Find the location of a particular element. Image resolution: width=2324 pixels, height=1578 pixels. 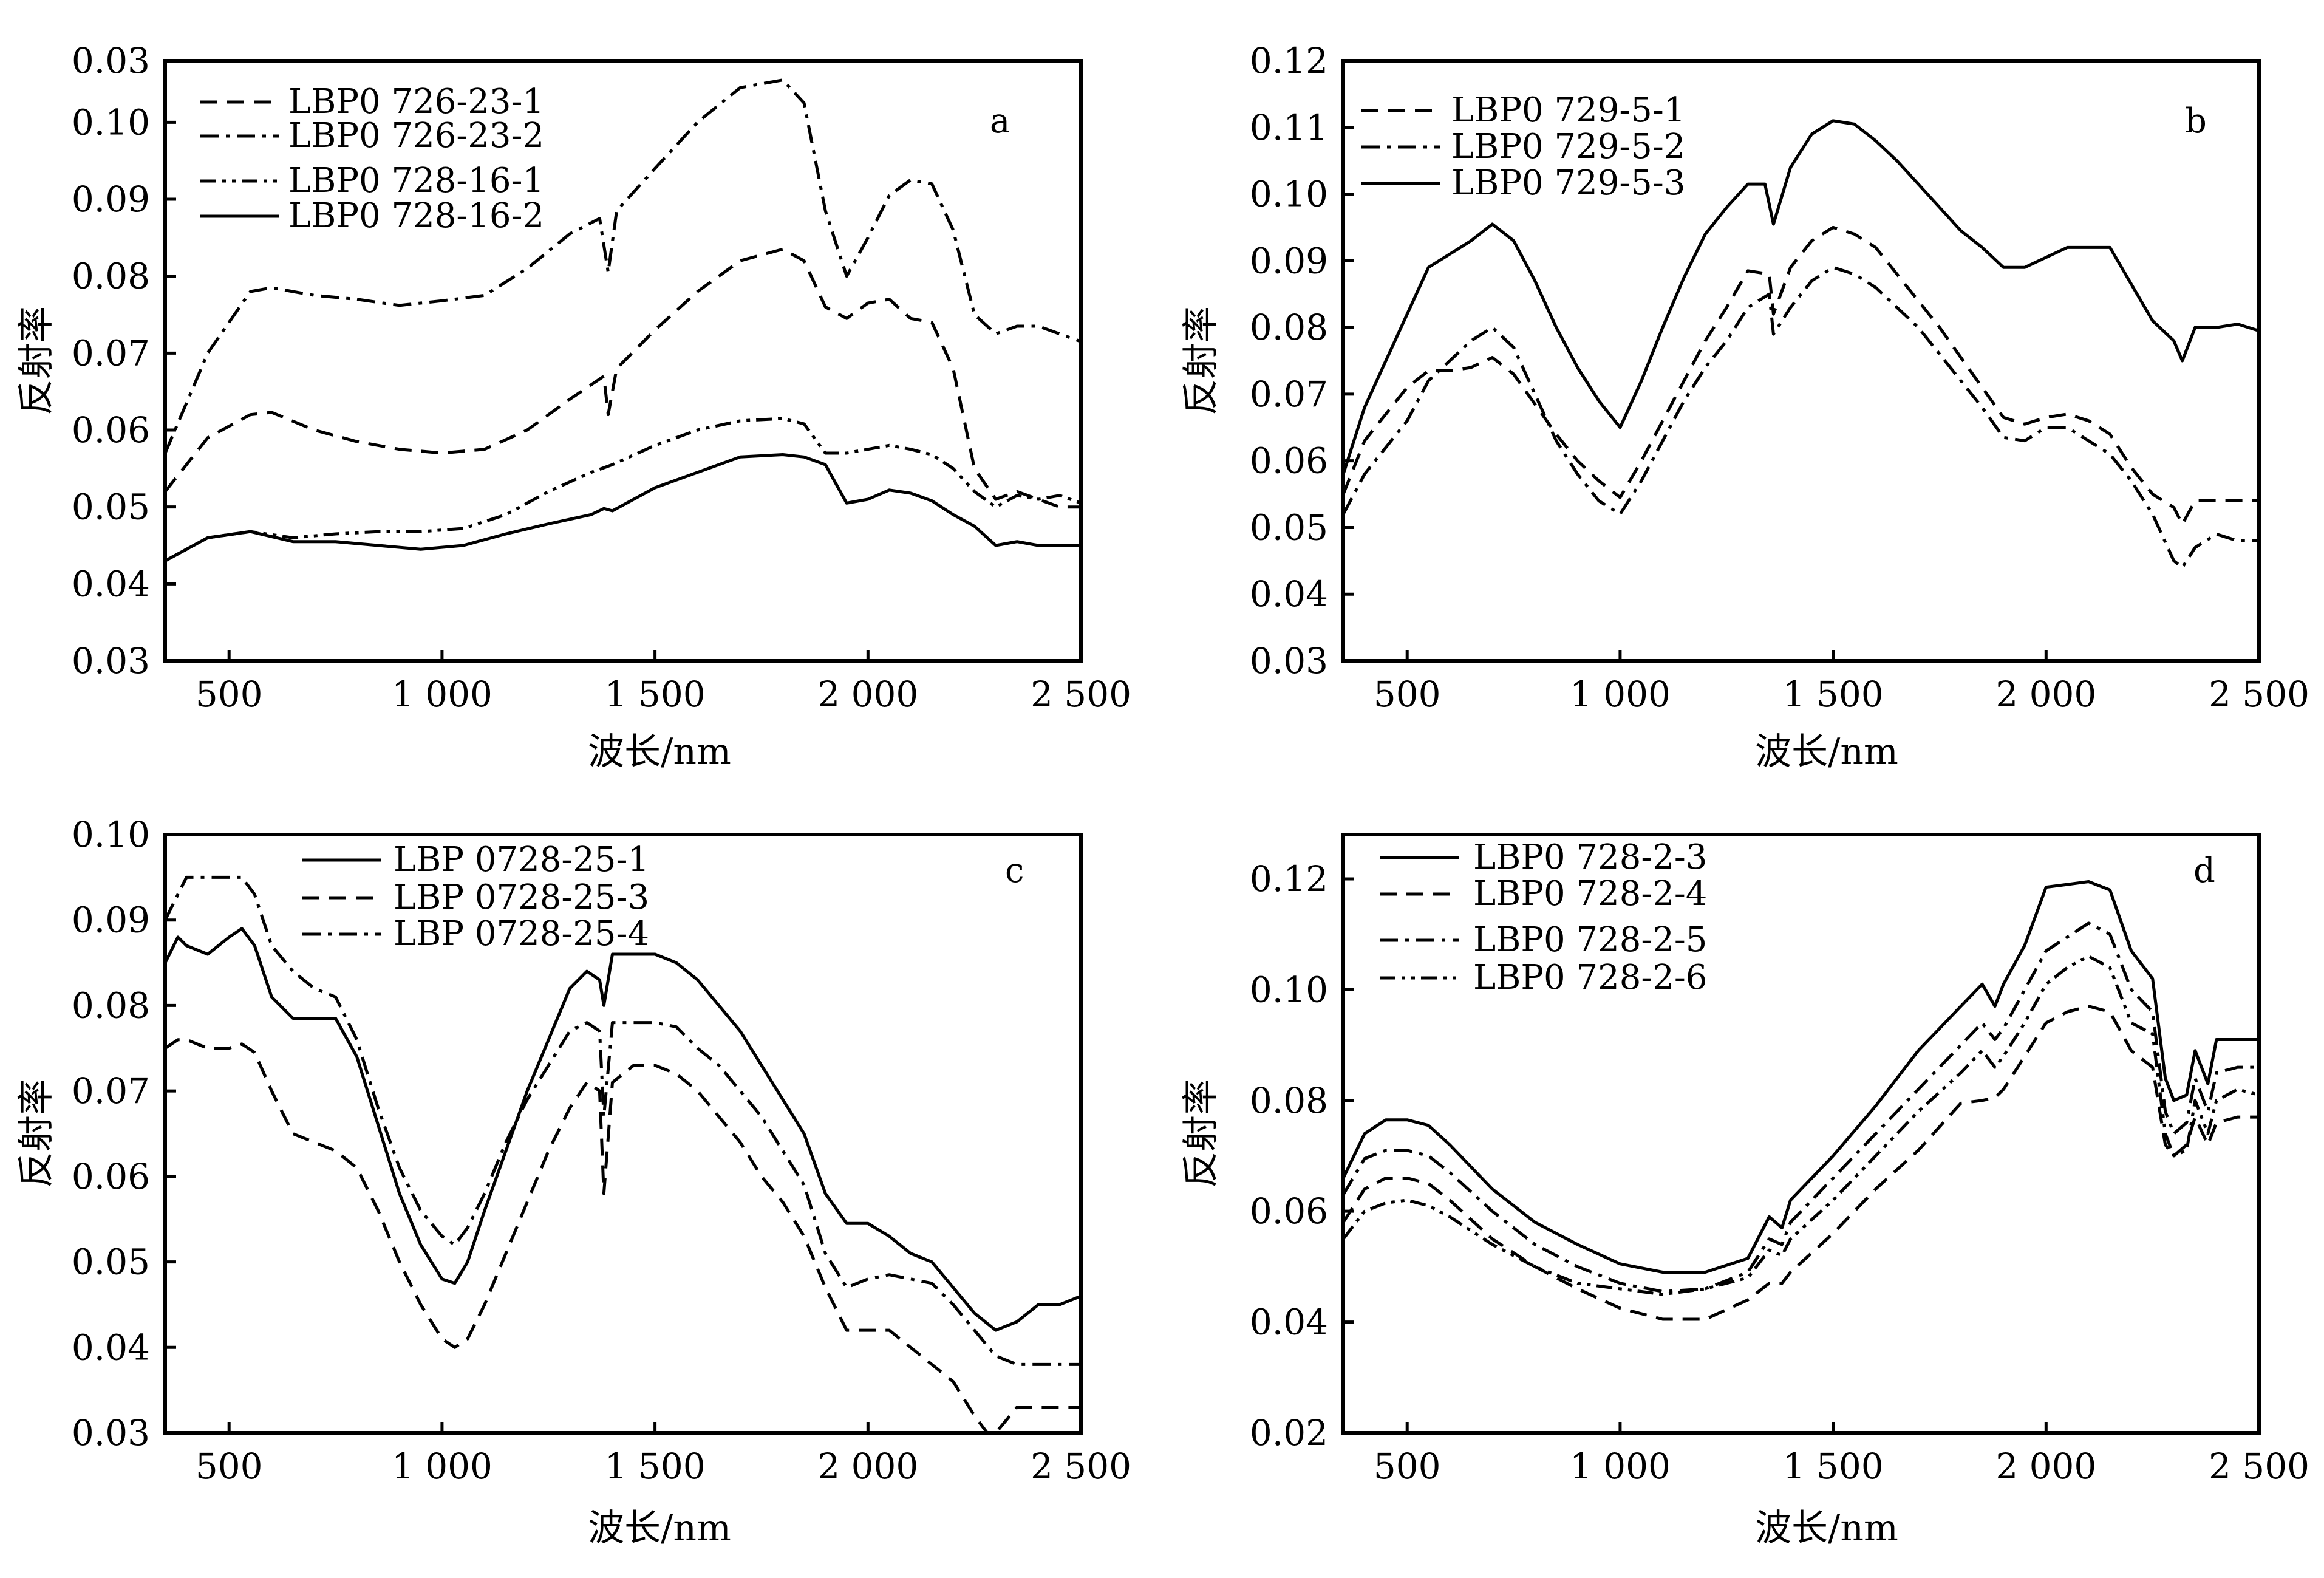

legend-label-1: LBP0 726-23-2 is located at coordinates (416, 135).